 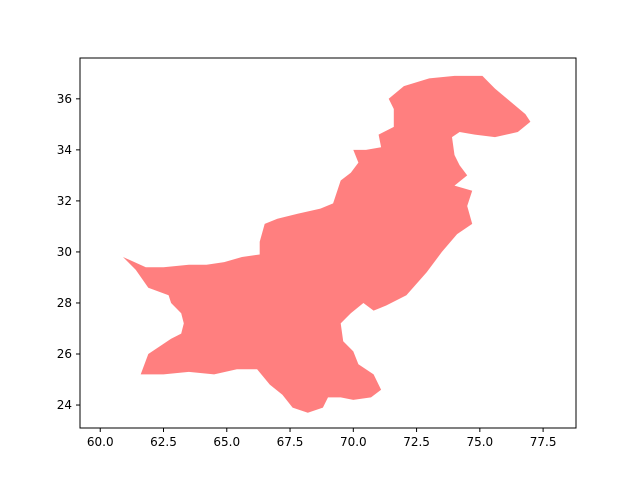 What do you see at coordinates (416, 442) in the screenshot?
I see `x-tick-label: 72.5` at bounding box center [416, 442].